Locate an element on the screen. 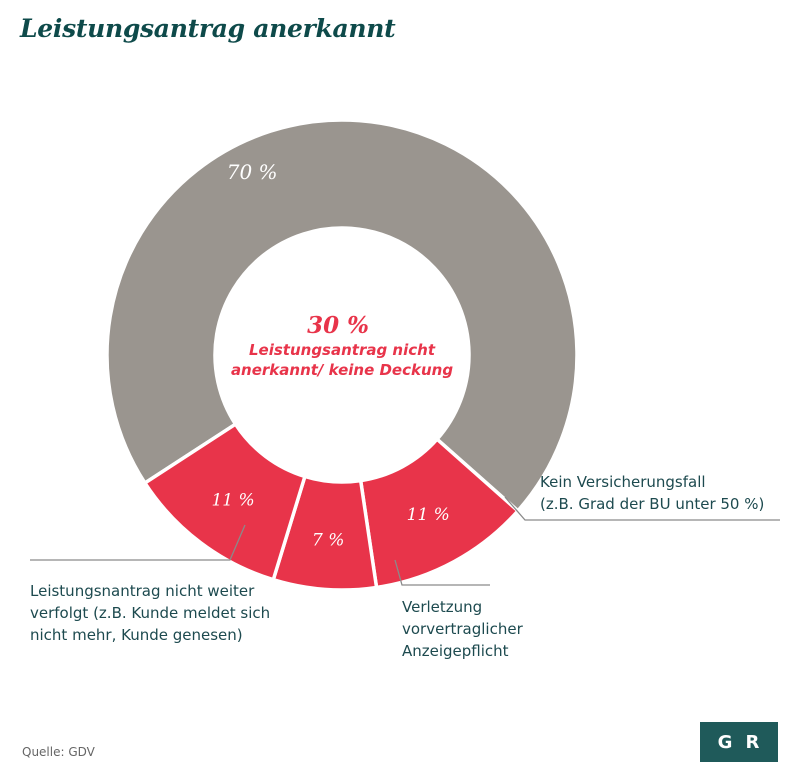 The height and width of the screenshot is (778, 800). slice-label-3: 7 % is located at coordinates (328, 540).